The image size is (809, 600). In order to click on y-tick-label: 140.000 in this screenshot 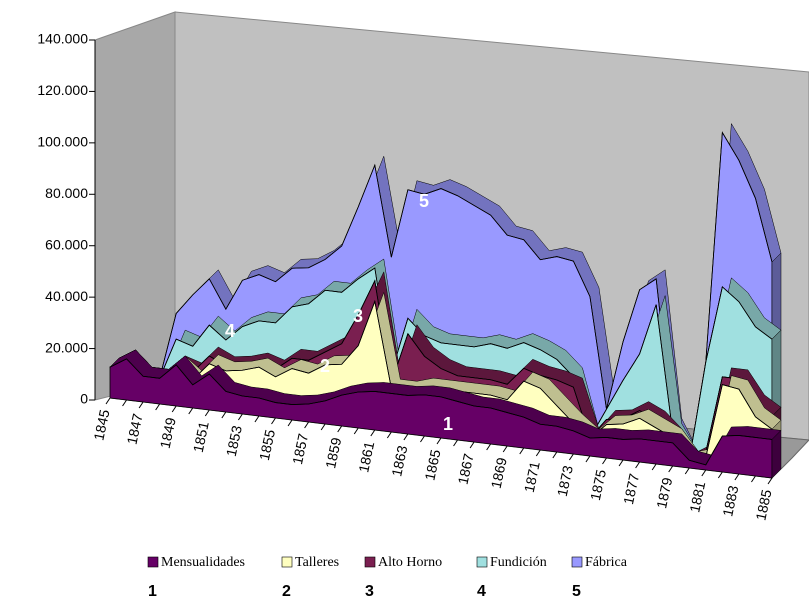, I will do `click(62, 39)`.